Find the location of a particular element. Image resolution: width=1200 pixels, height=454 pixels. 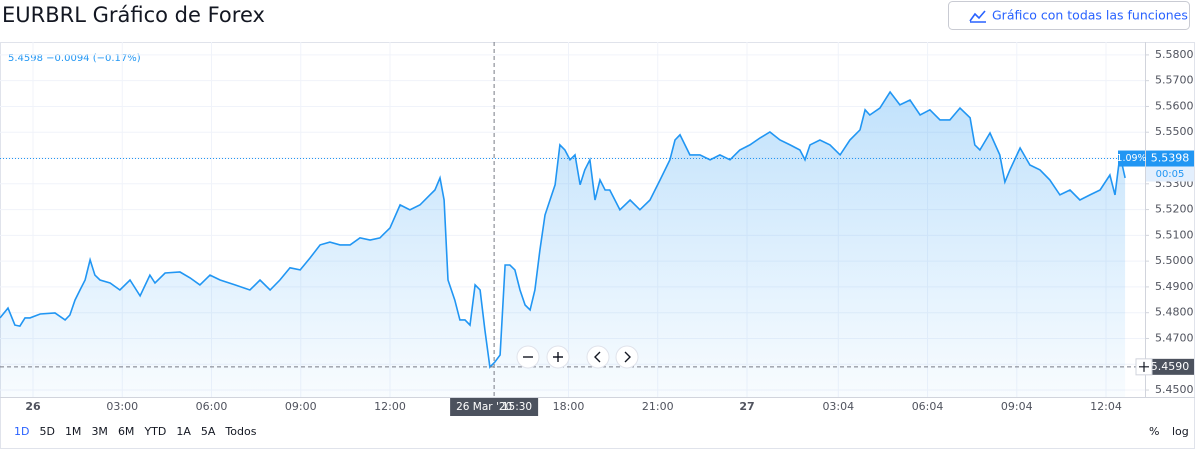

x-tick-label: 09:04 is located at coordinates (1017, 406).